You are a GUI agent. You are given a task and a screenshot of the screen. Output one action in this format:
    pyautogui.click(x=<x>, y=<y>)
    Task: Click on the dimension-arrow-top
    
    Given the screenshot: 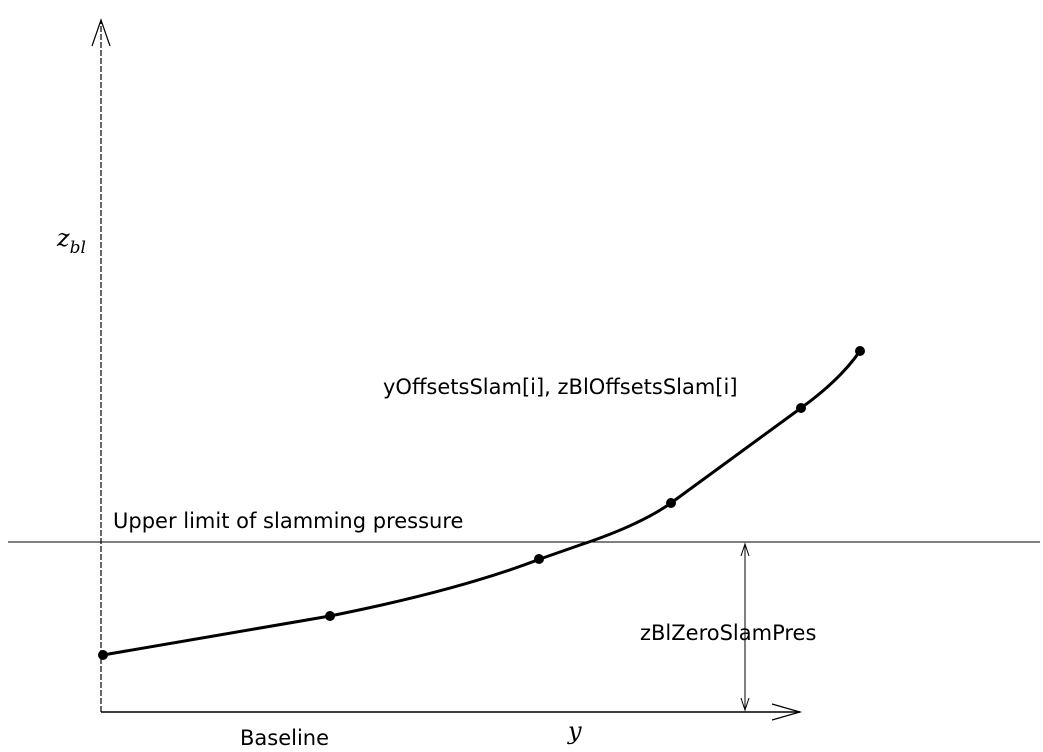 What is the action you would take?
    pyautogui.click(x=745, y=549)
    